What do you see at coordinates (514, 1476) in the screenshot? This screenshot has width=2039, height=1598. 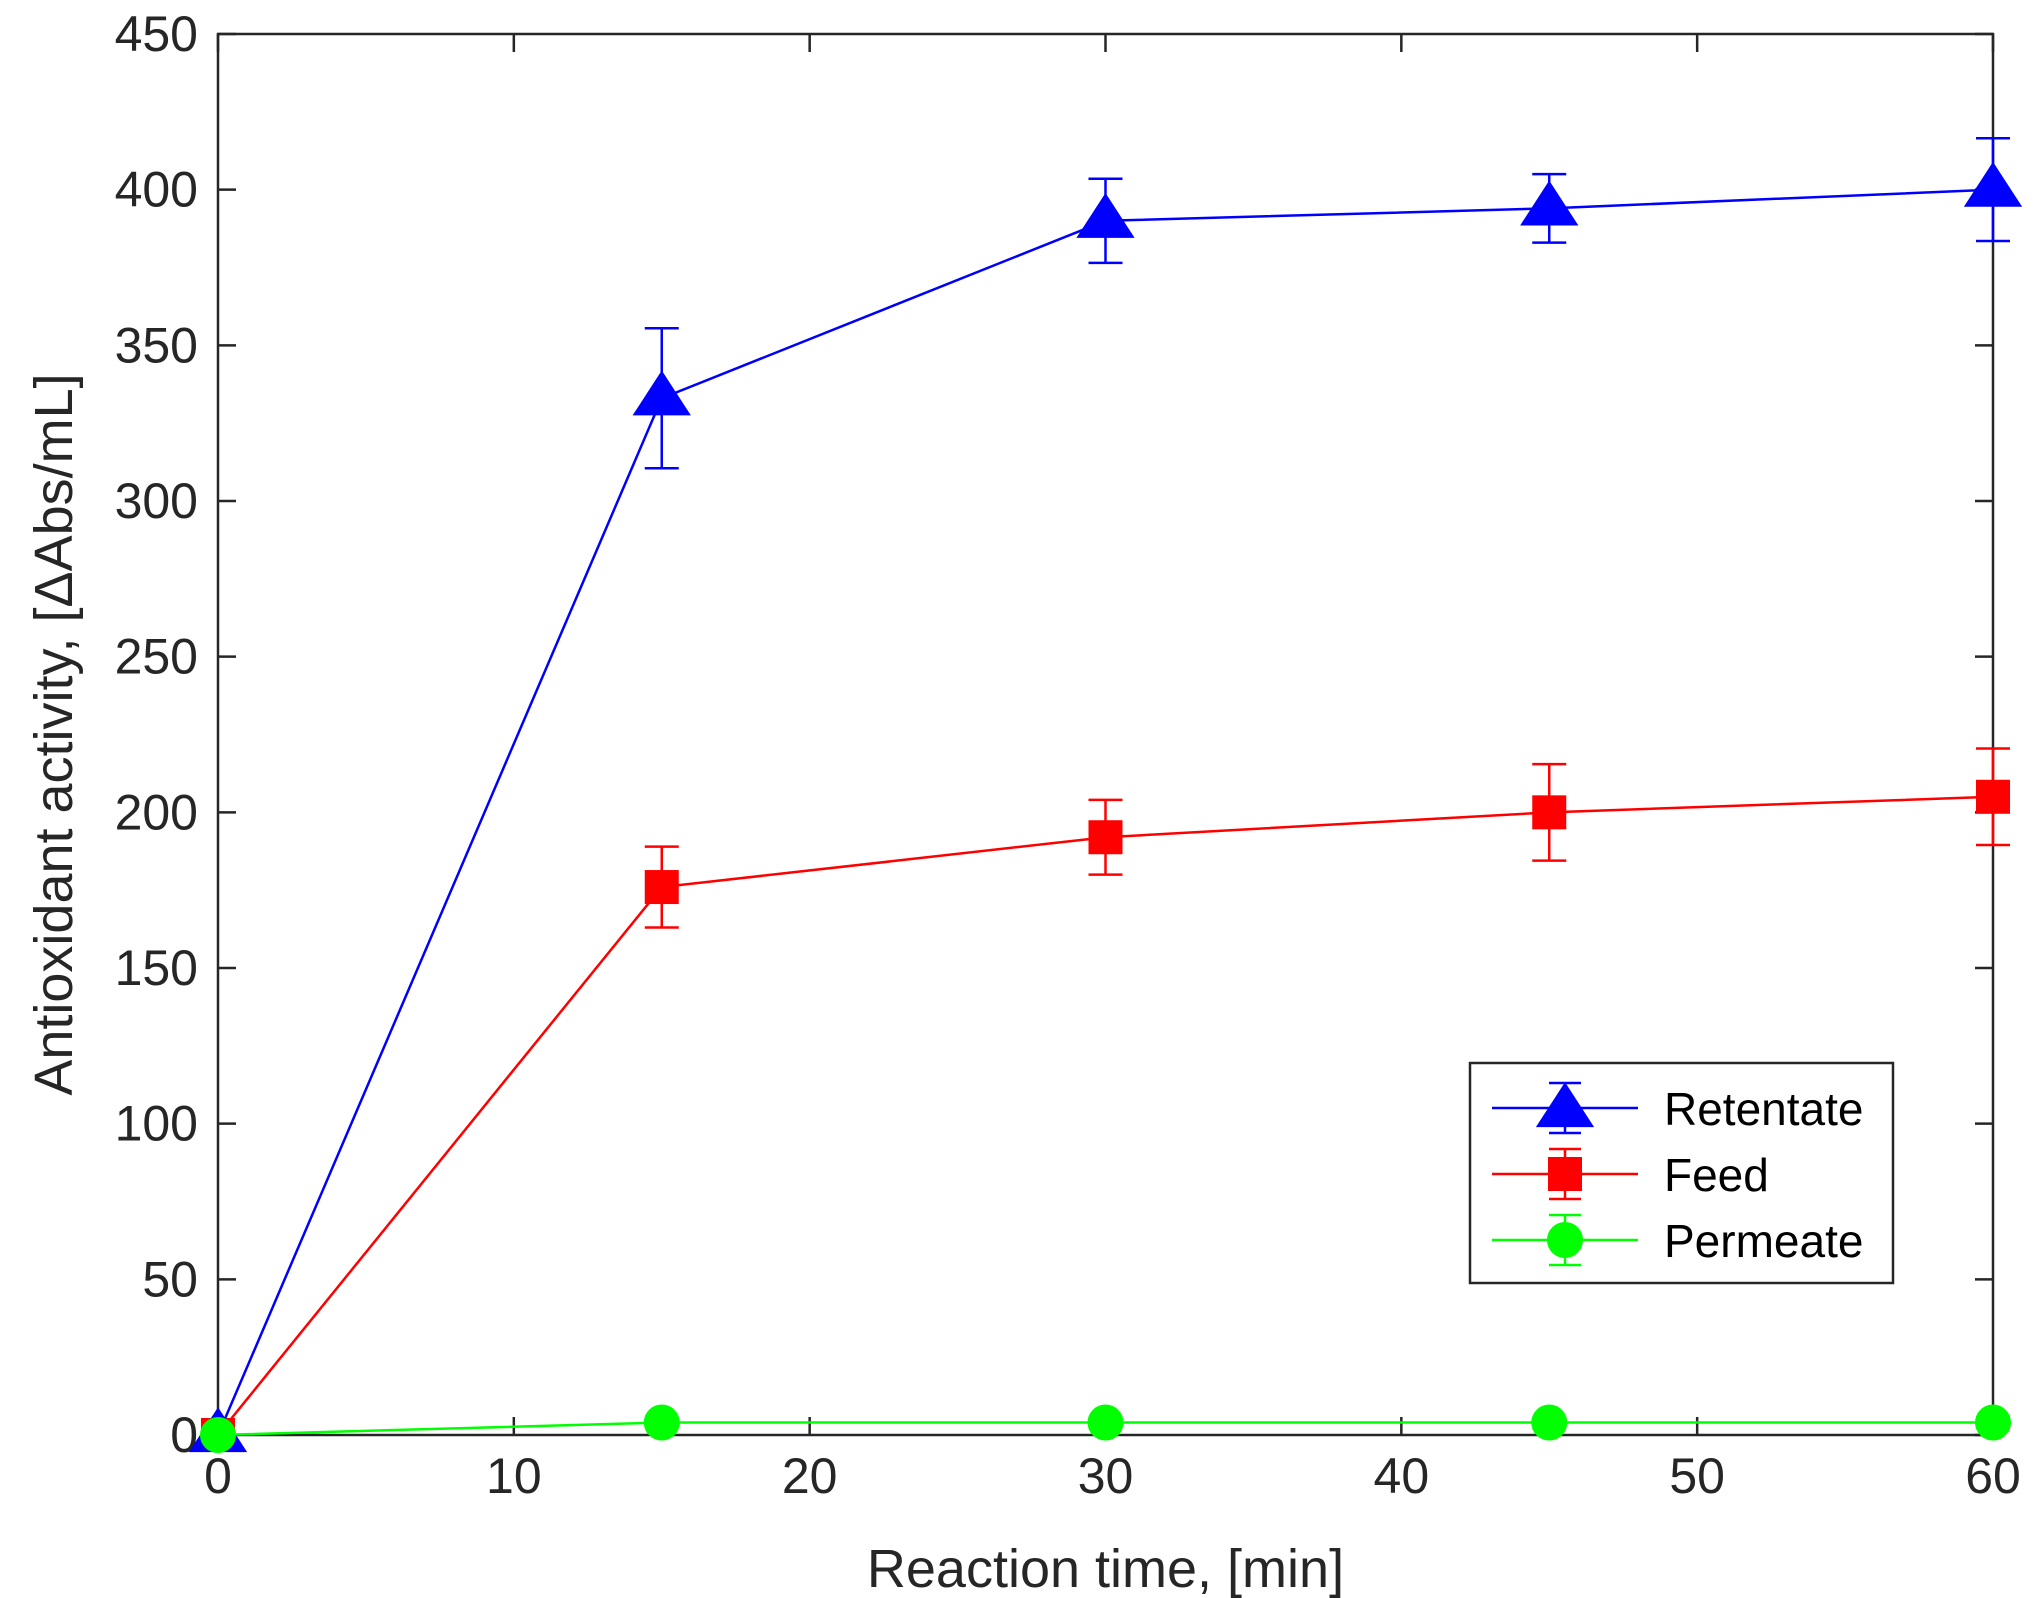 I see `x-tick-label: 10` at bounding box center [514, 1476].